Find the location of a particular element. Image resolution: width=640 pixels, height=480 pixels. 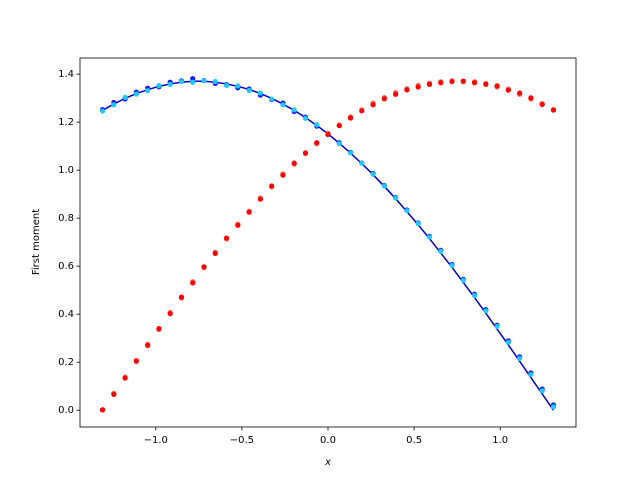

y-tick-label: 0.4 is located at coordinates (66, 314).